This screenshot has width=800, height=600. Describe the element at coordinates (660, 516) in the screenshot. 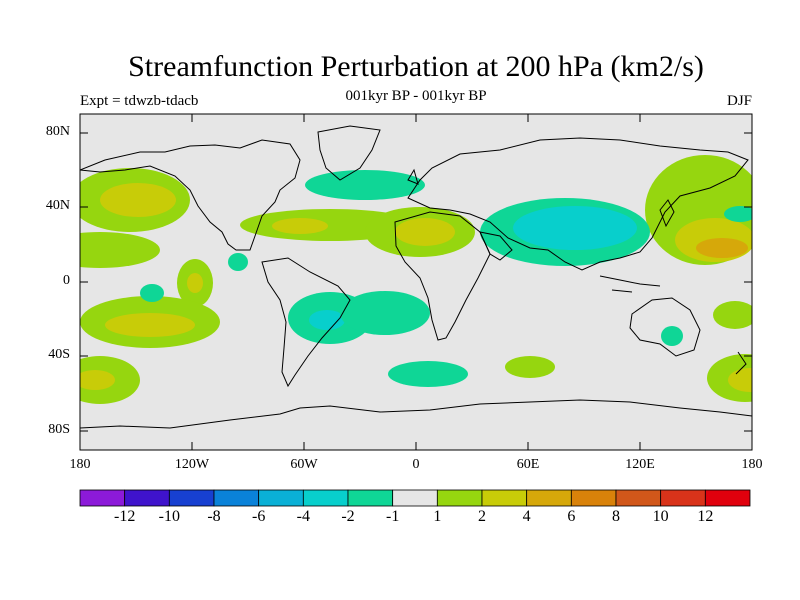

I see `colorbar-label: 10` at that location.